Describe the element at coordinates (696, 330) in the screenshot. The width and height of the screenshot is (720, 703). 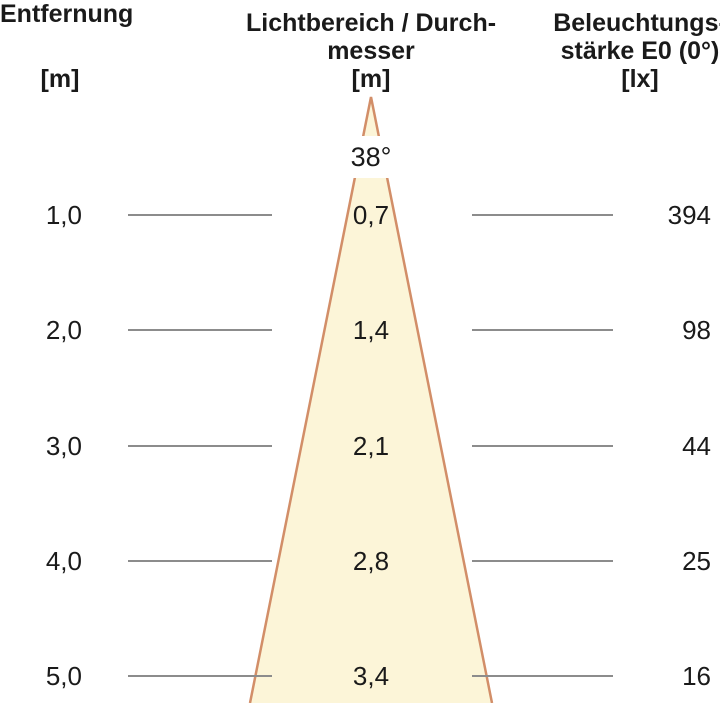
I see `illuminance-value: 98` at that location.